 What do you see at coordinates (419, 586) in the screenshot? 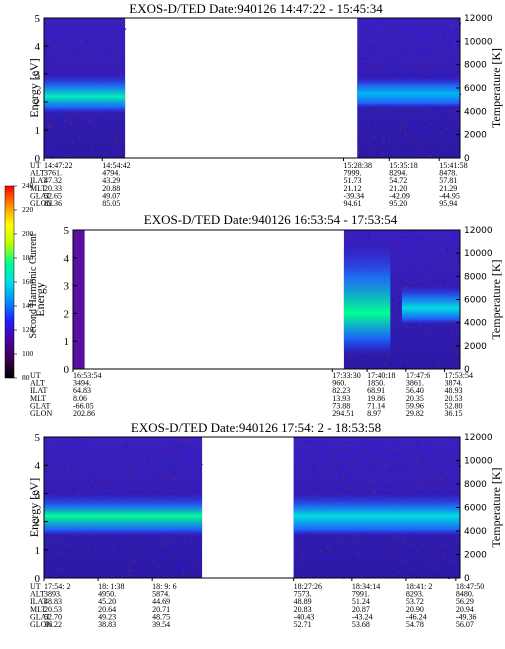
I see `ephemeris-value: 18:41: 2` at bounding box center [419, 586].